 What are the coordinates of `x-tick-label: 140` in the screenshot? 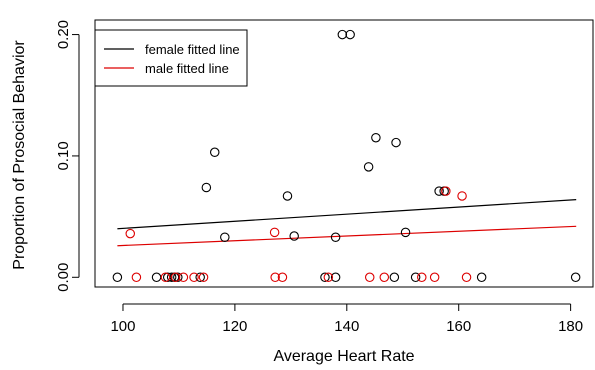 It's located at (346, 326).